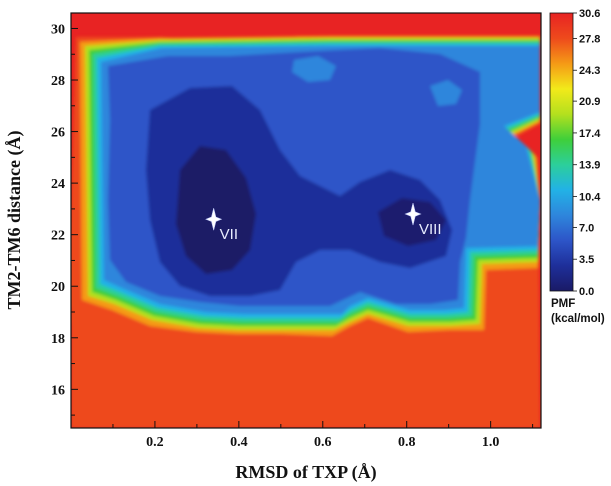 This screenshot has width=611, height=486. Describe the element at coordinates (229, 234) in the screenshot. I see `minimum-label: VII` at that location.